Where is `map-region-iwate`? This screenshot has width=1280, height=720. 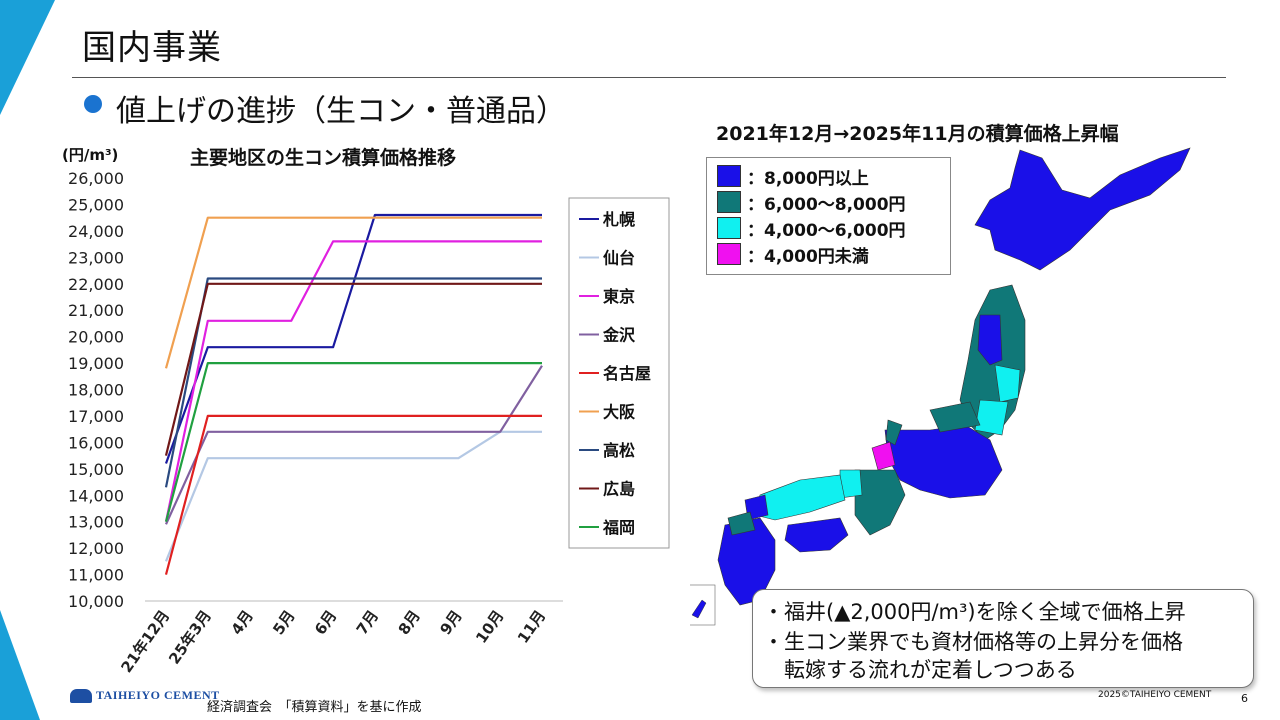 map-region-iwate is located at coordinates (1007, 383).